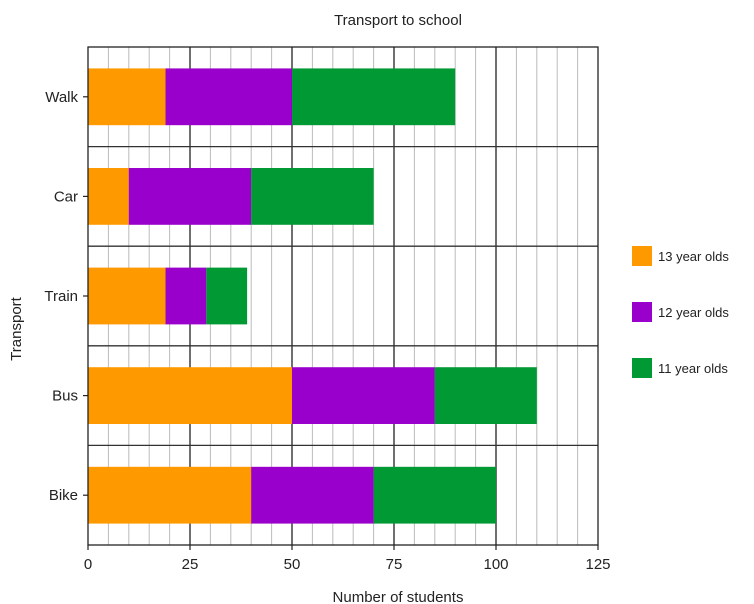 The height and width of the screenshot is (604, 754). Describe the element at coordinates (312, 495) in the screenshot. I see `bar-bike-12-year-olds` at that location.